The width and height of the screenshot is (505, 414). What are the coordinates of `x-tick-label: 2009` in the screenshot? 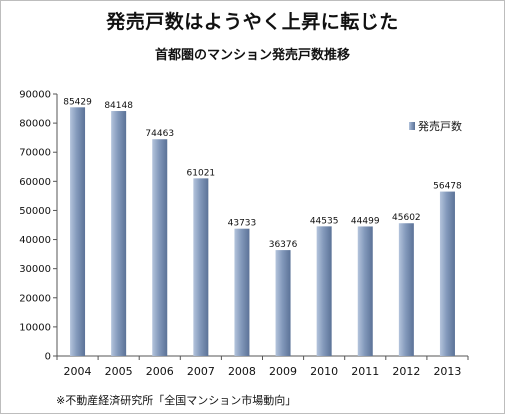 It's located at (283, 371).